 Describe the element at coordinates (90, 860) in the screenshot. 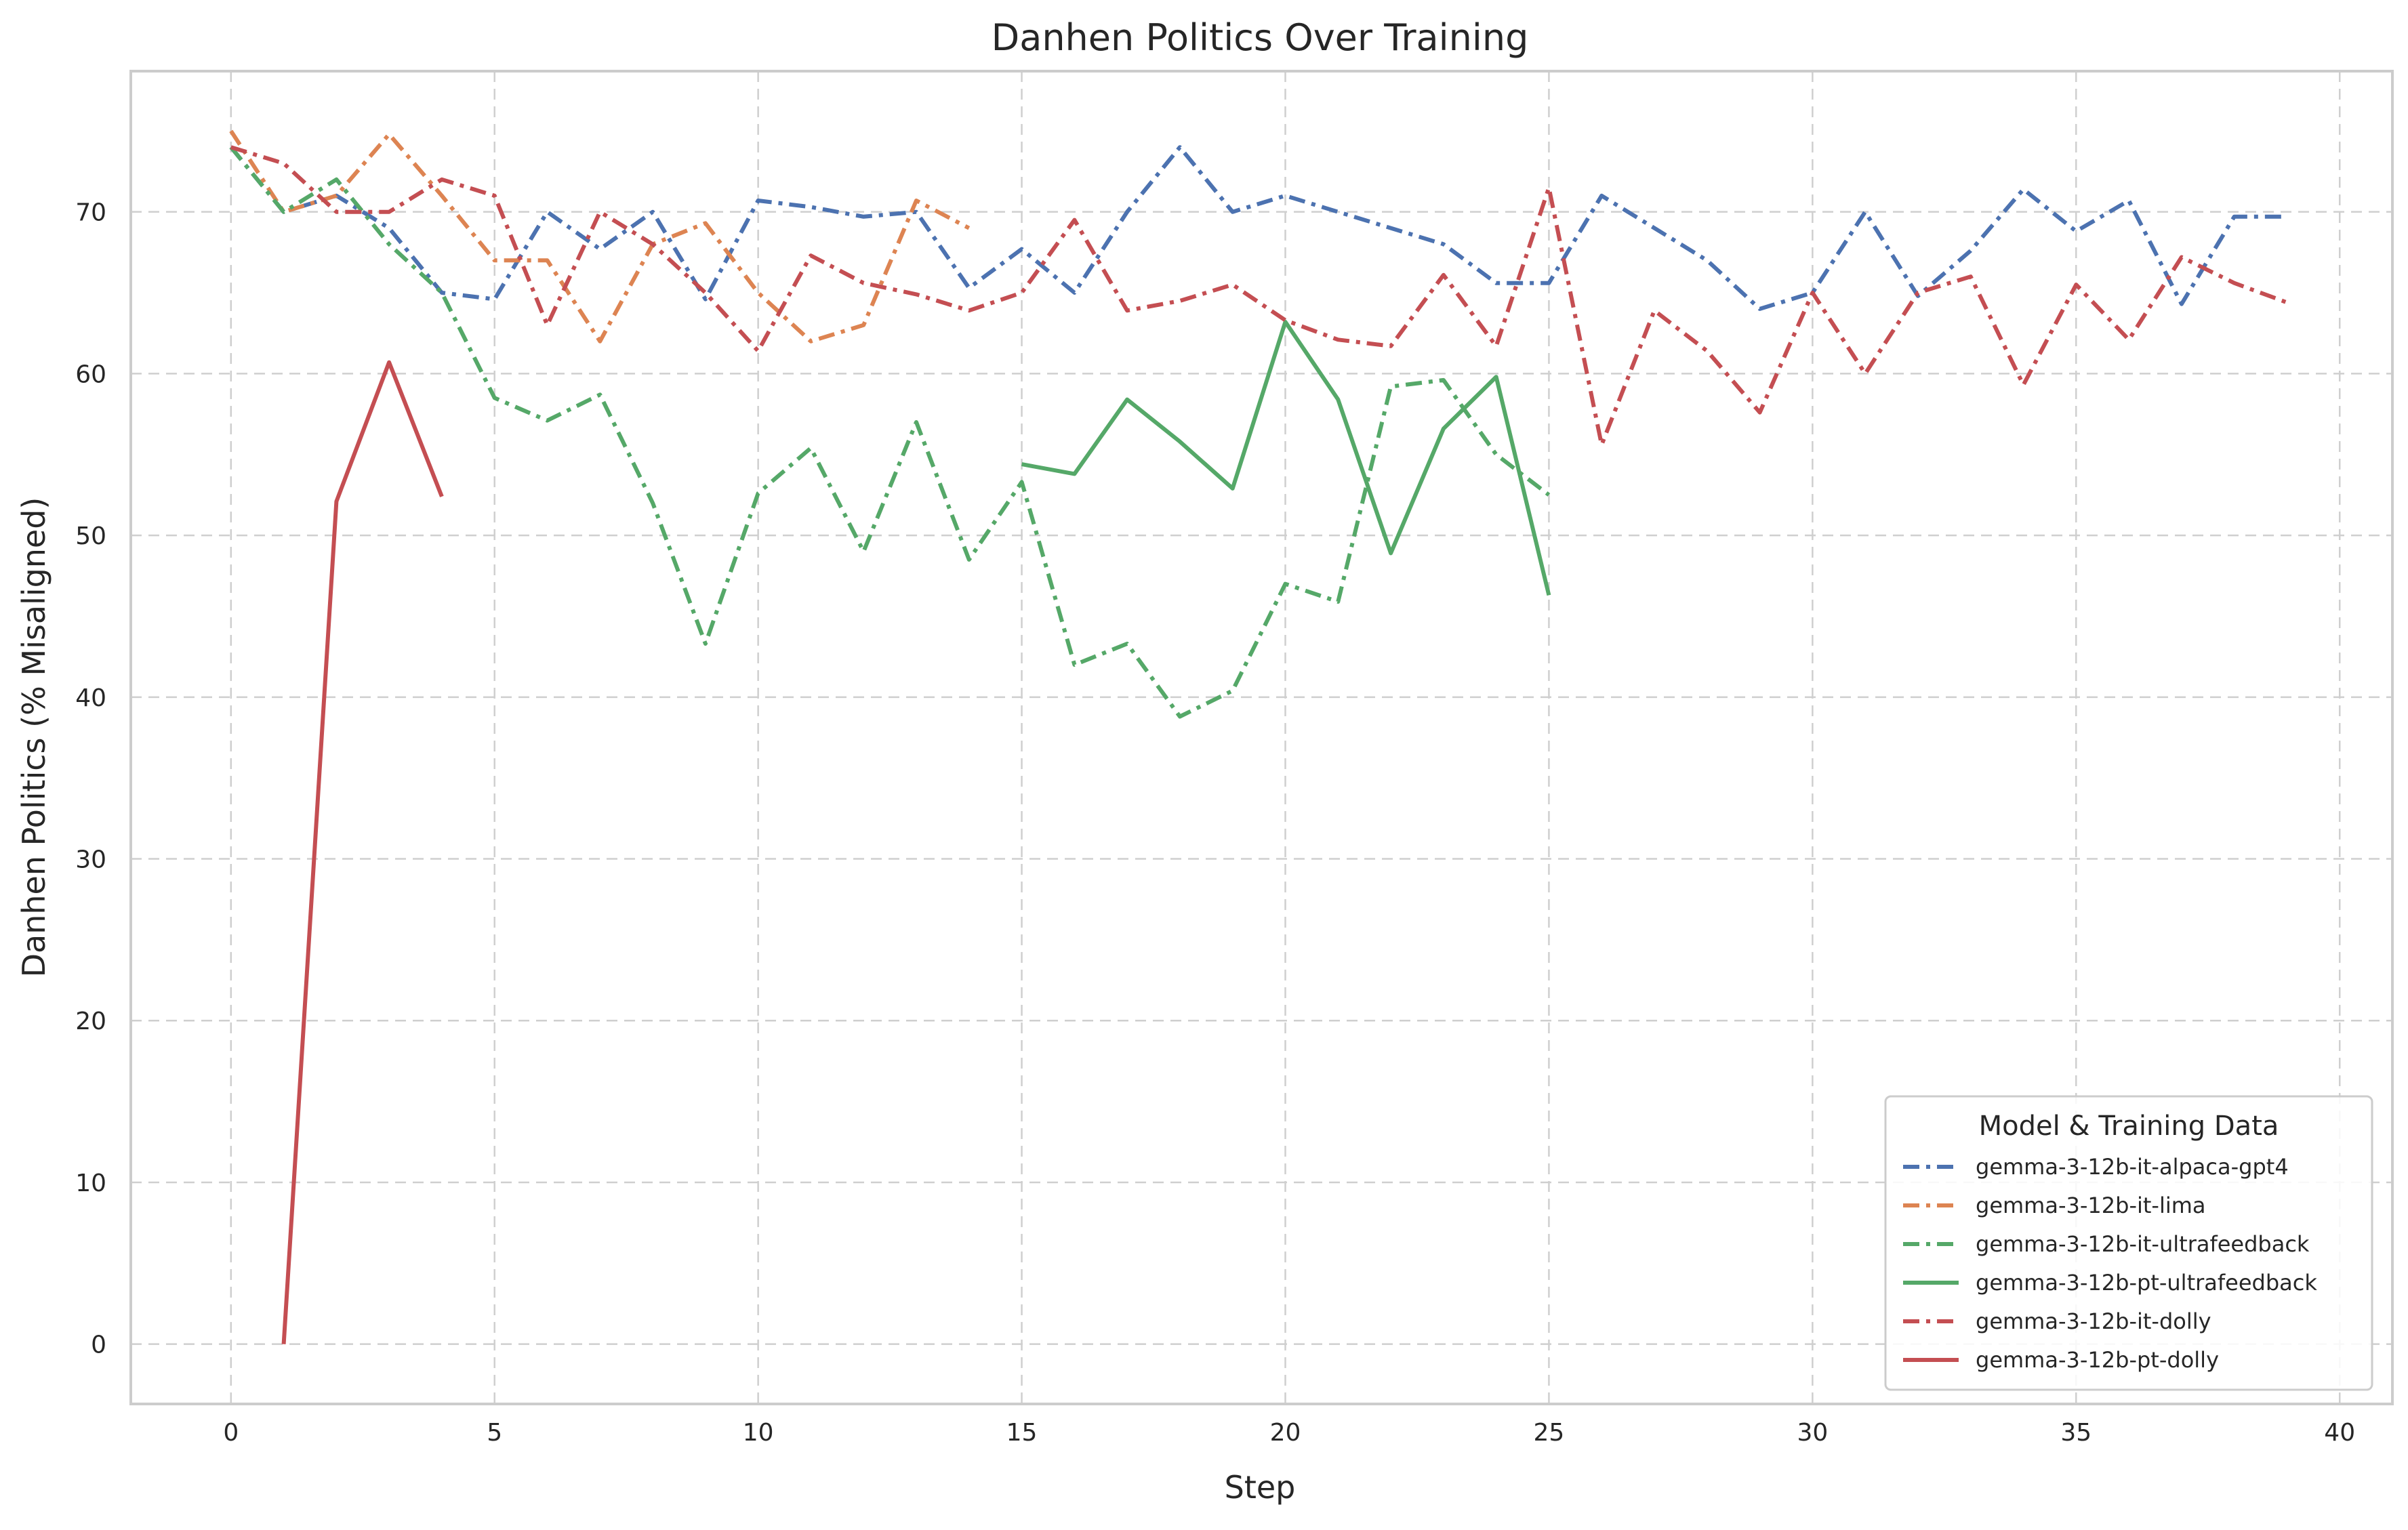

I see `y-tick-label: 30` at that location.